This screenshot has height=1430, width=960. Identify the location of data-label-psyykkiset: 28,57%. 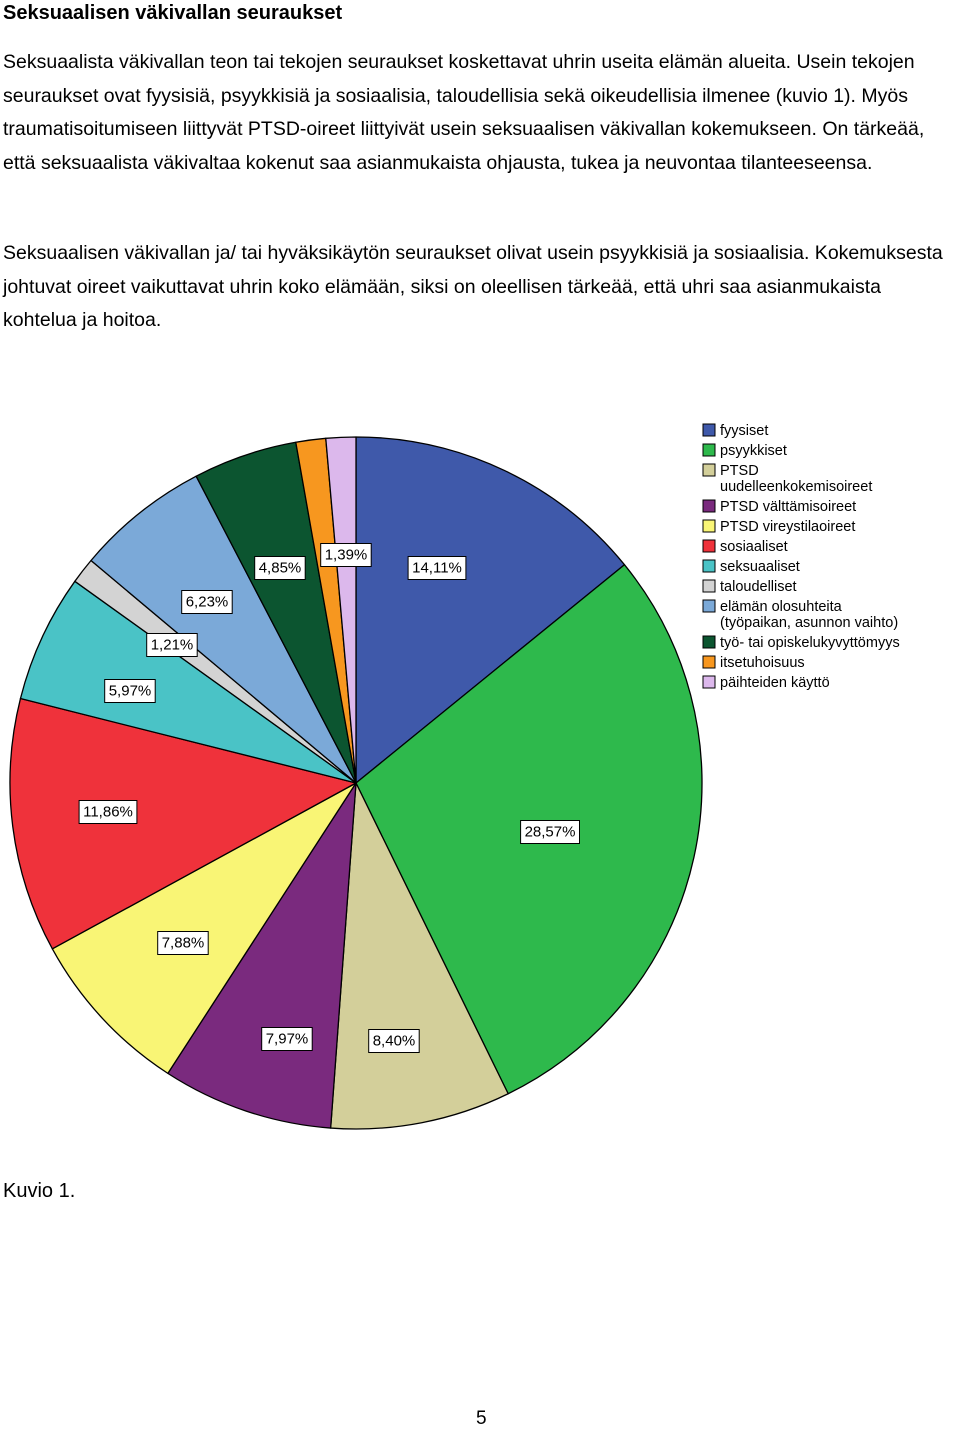
(550, 832).